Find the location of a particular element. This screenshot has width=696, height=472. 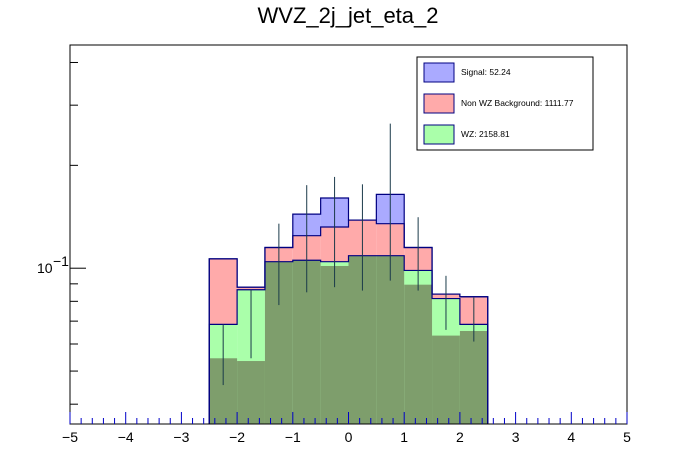

y-tick-label-base: 10 is located at coordinates (45, 268).